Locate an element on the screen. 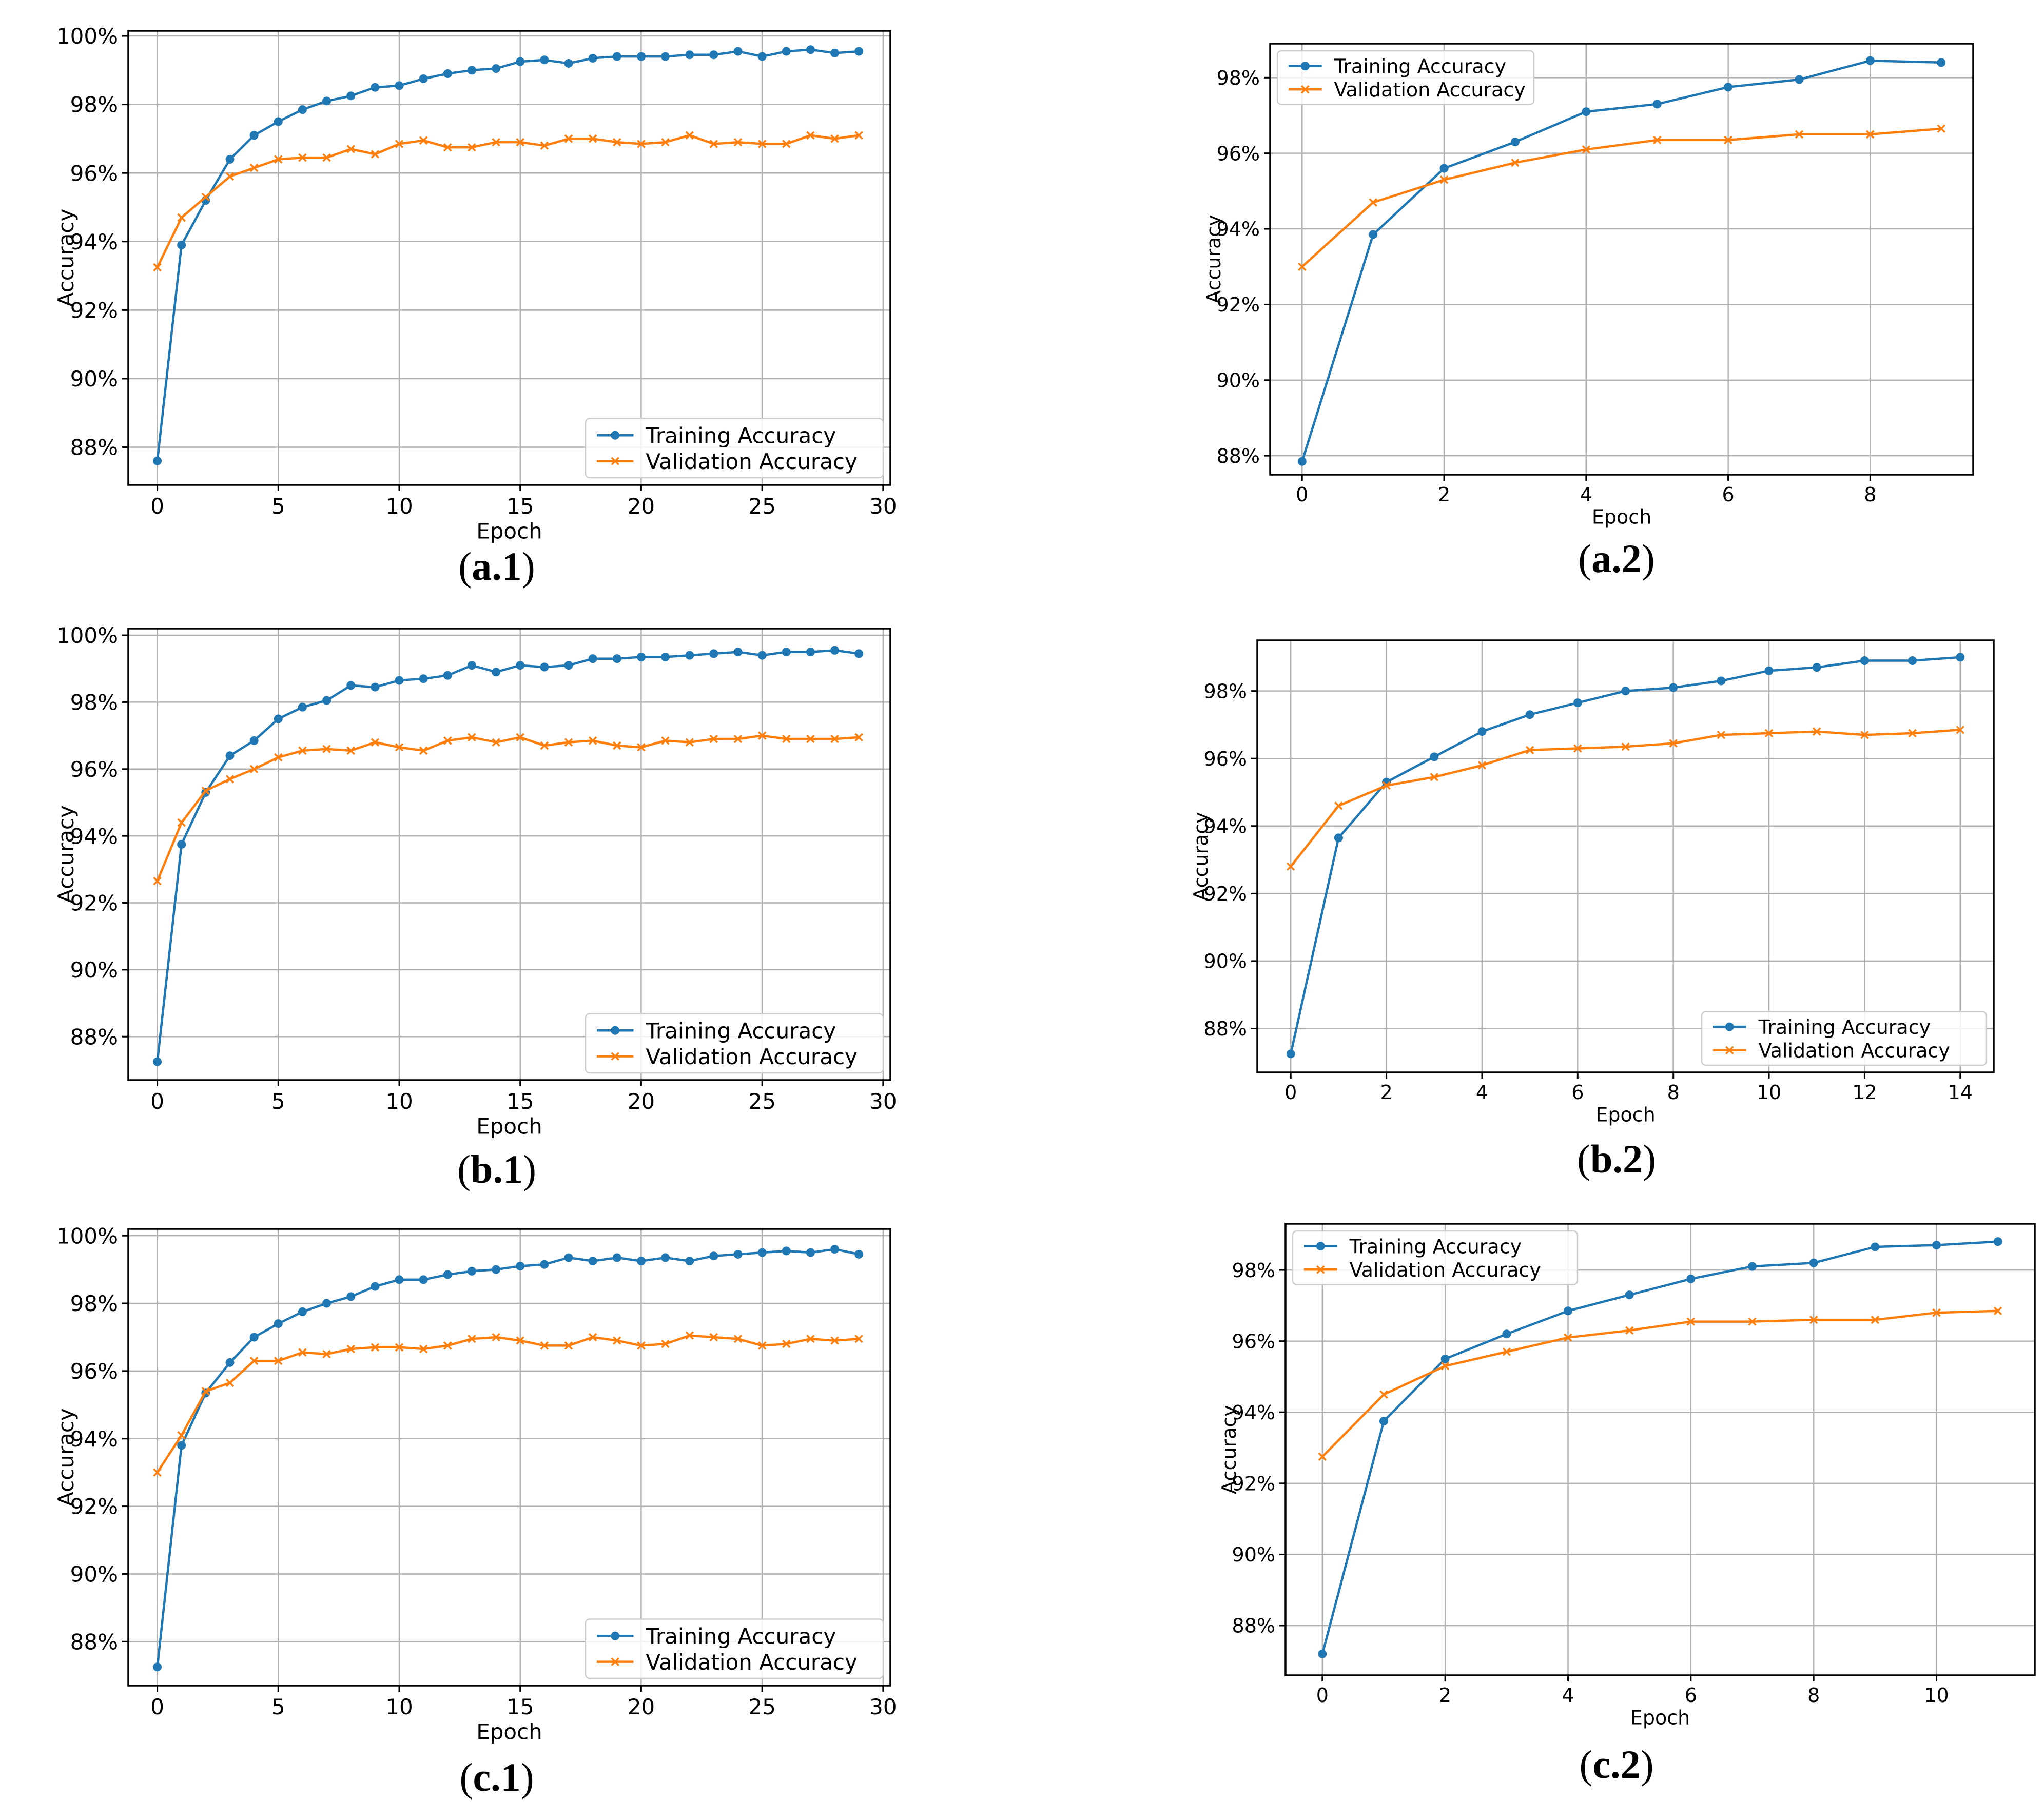 The image size is (2044, 1819). y-tick-label: 98% is located at coordinates (1225, 691).